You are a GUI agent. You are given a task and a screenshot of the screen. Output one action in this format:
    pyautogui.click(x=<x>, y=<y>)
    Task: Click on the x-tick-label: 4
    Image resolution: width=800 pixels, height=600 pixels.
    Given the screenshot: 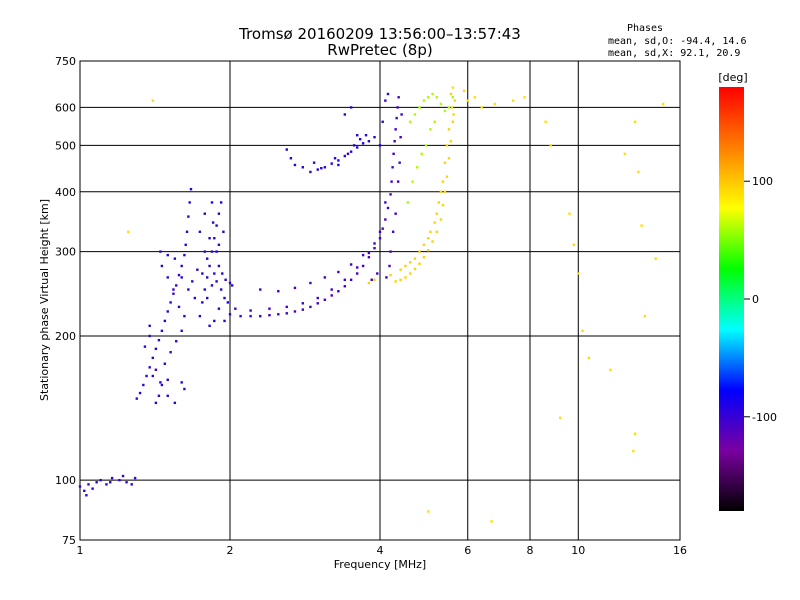 What is the action you would take?
    pyautogui.click(x=380, y=550)
    